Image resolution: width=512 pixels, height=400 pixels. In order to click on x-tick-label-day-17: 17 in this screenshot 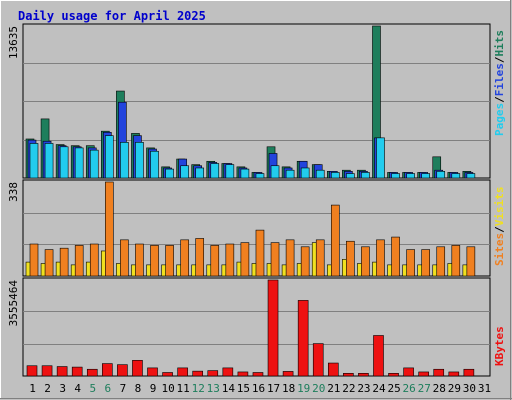, I will do `click(273, 388)`.